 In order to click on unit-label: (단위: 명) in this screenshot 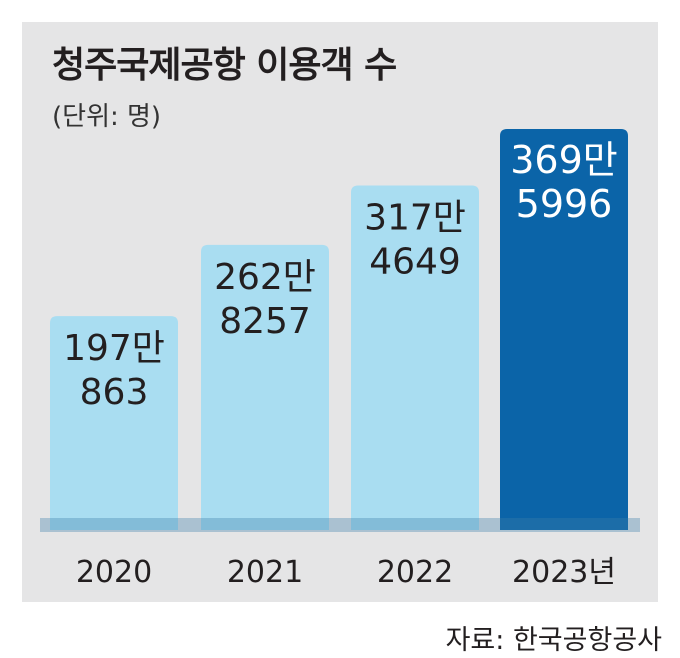, I will do `click(107, 117)`.